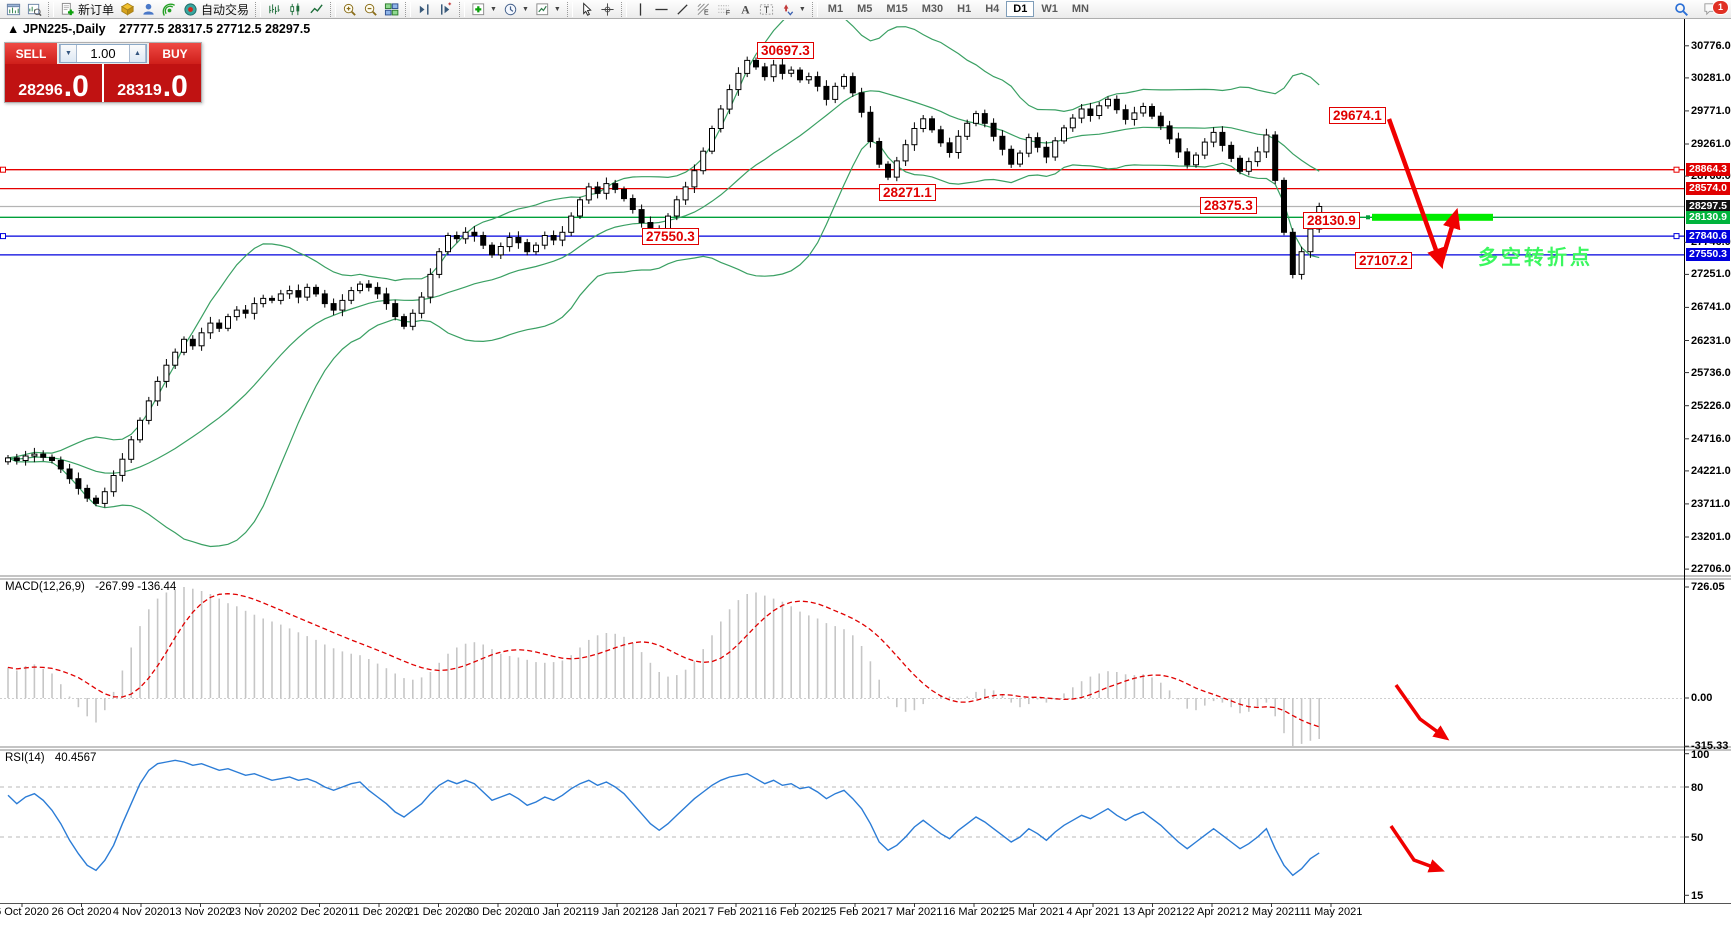 Image resolution: width=1731 pixels, height=939 pixels. Describe the element at coordinates (137, 53) in the screenshot. I see `volume-increase-button: ▲` at that location.